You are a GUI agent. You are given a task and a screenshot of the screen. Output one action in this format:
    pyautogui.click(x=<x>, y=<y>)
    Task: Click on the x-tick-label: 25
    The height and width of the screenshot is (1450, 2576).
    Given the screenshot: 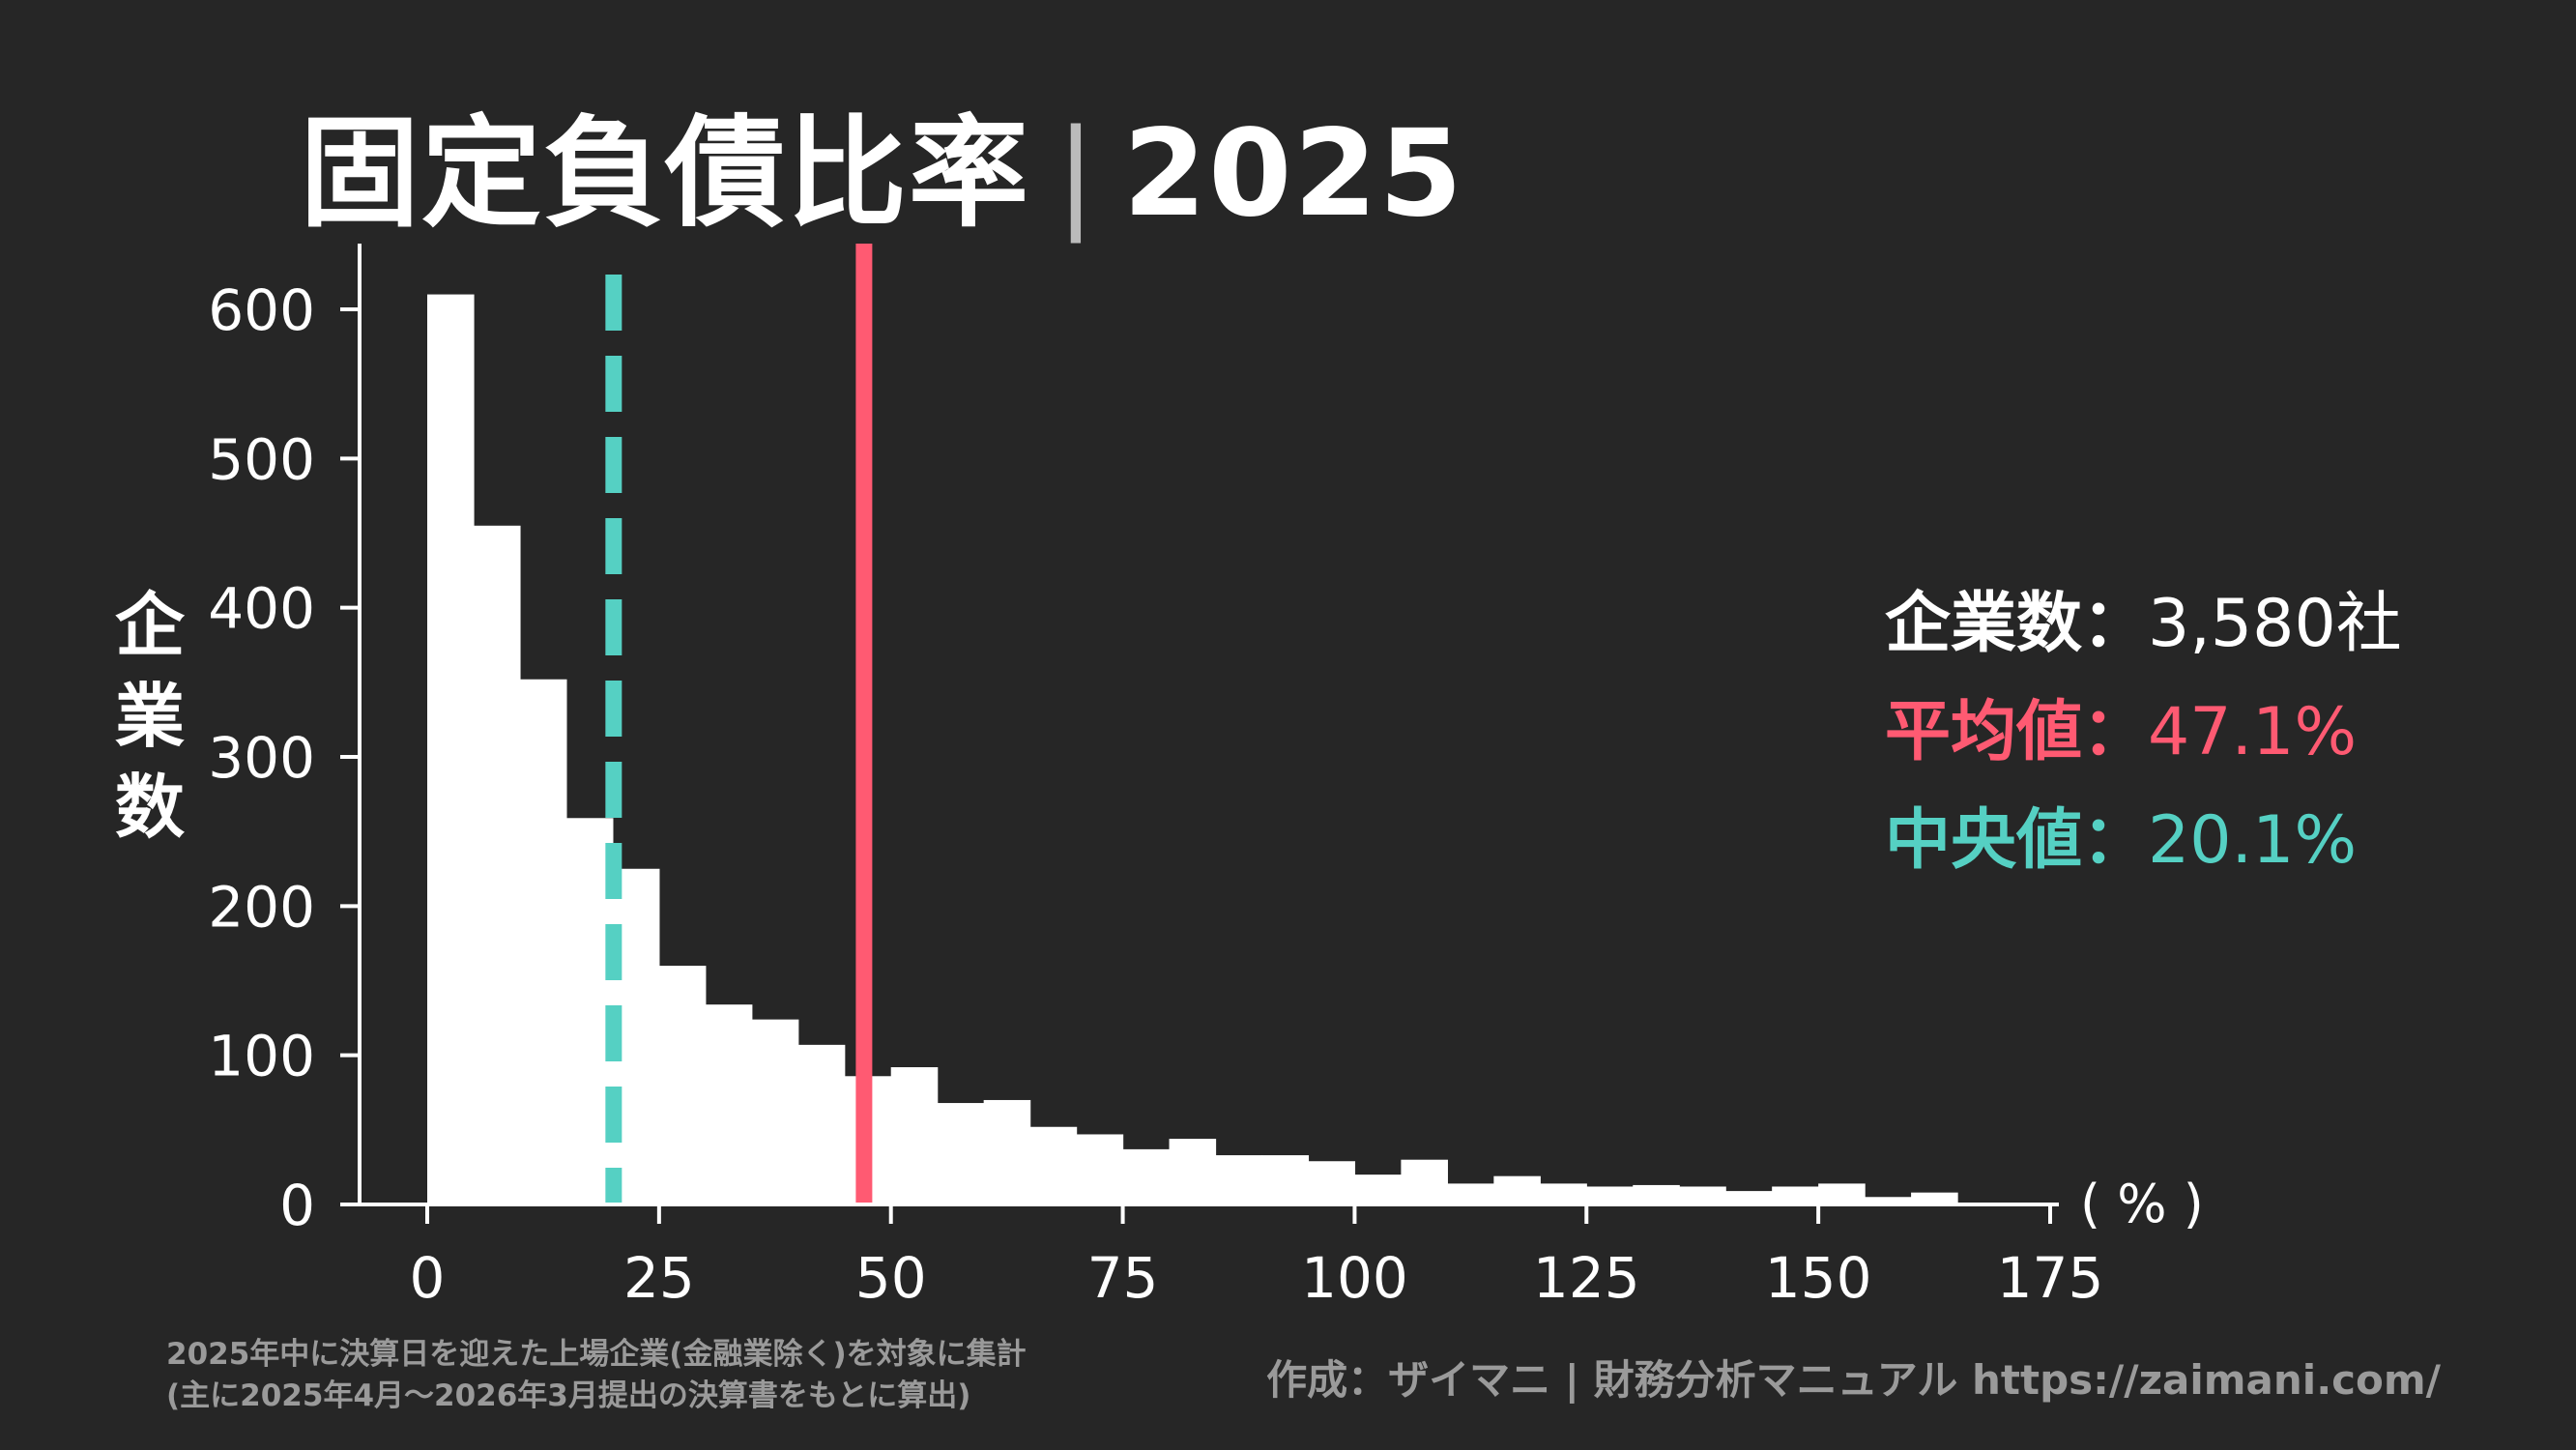 What is the action you would take?
    pyautogui.click(x=659, y=1278)
    